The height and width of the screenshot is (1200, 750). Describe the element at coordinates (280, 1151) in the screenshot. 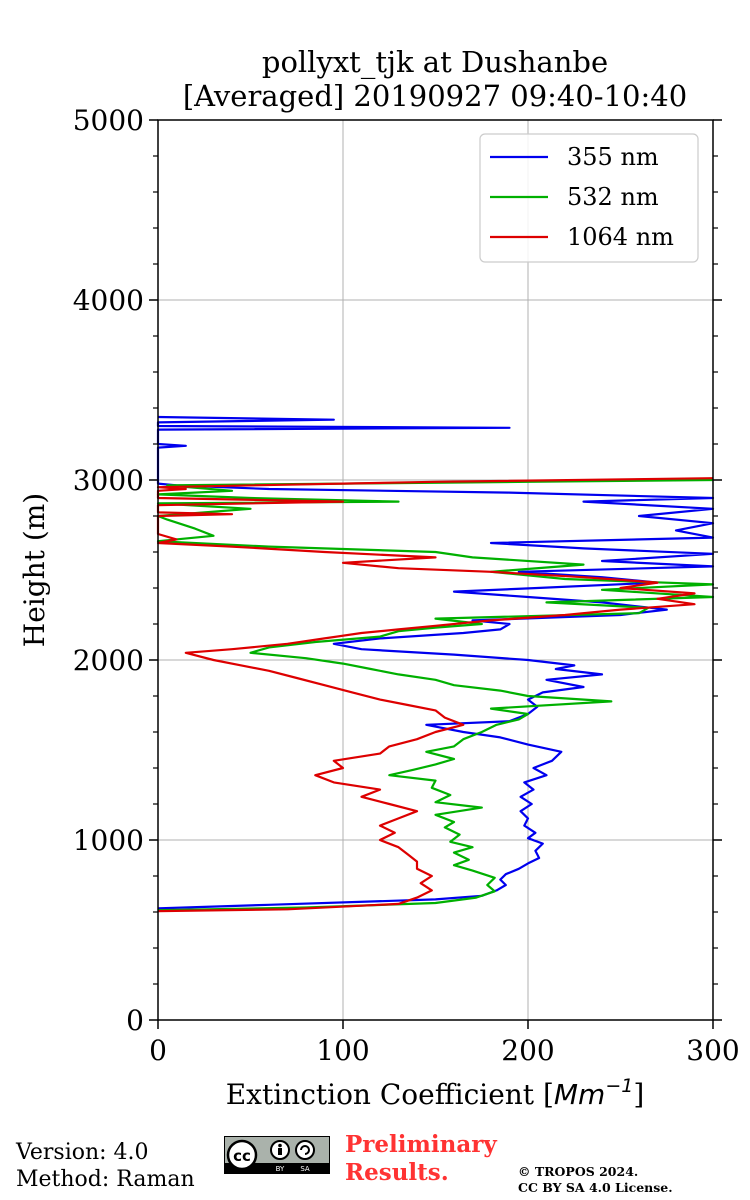

I see `attribution-body-icon` at that location.